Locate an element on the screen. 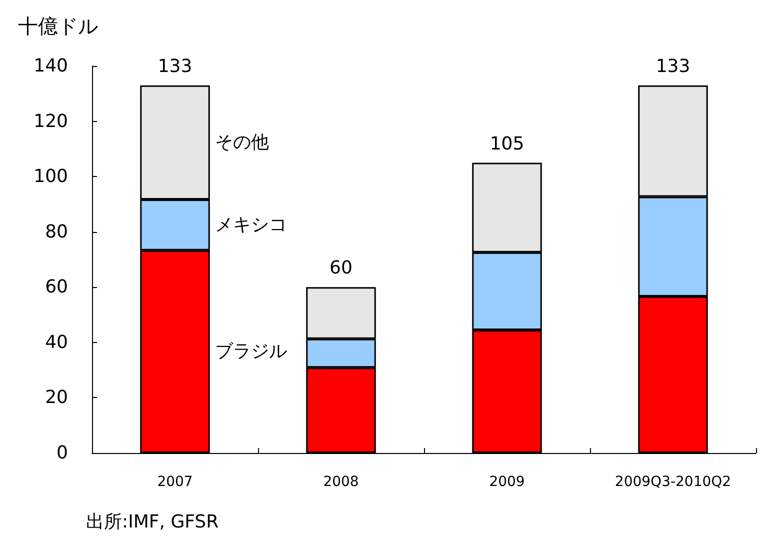  x-tick-label: 2007 is located at coordinates (175, 482).